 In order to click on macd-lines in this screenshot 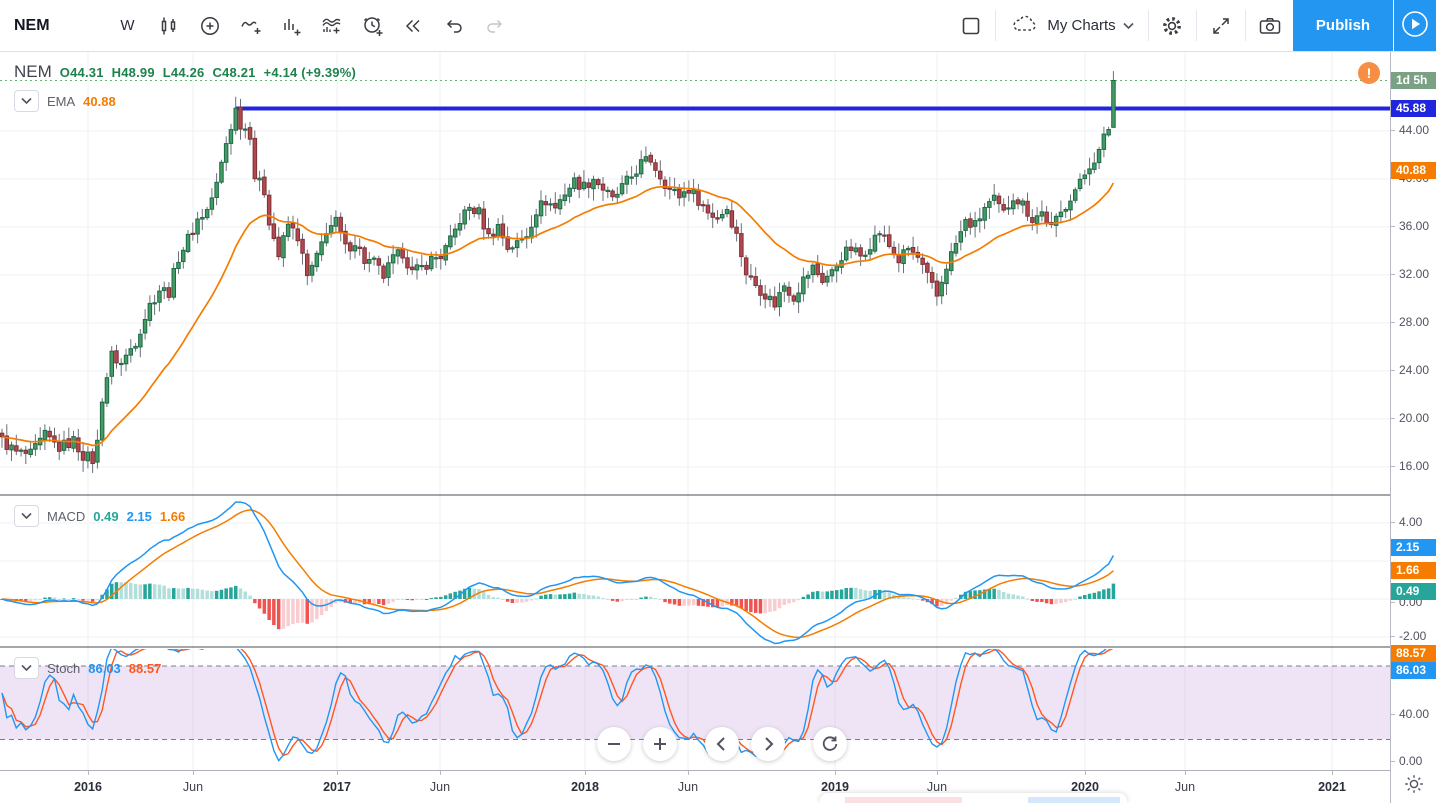, I will do `click(558, 573)`.